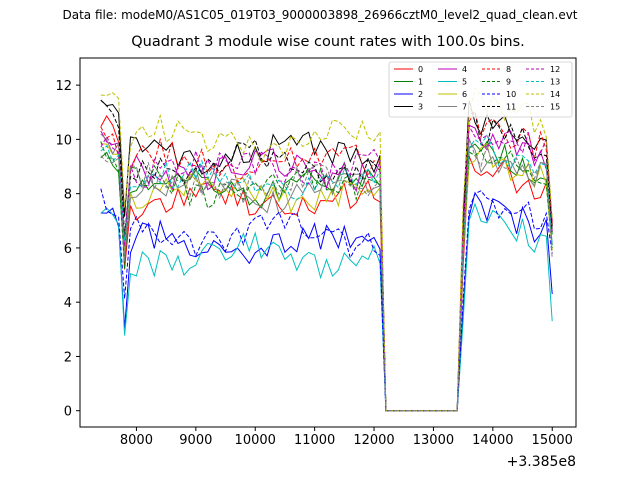 This screenshot has width=640, height=480. Describe the element at coordinates (255, 440) in the screenshot. I see `x-tick-label: 10000` at that location.